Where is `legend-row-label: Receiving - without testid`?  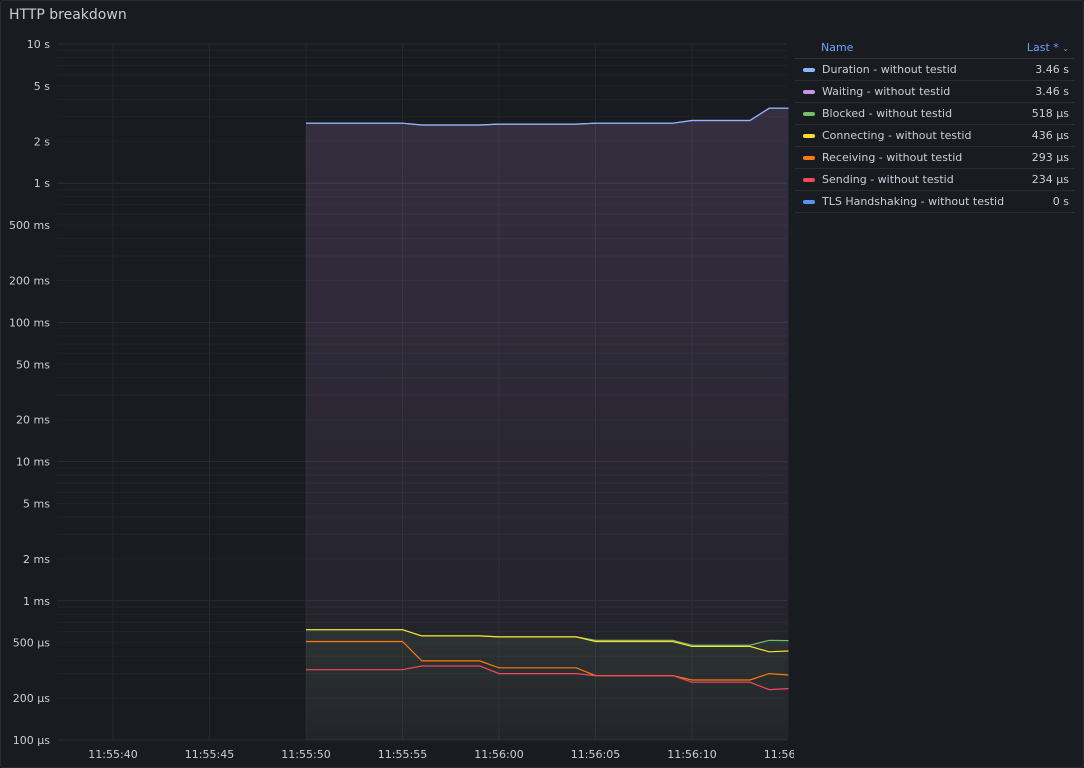 legend-row-label: Receiving - without testid is located at coordinates (892, 157).